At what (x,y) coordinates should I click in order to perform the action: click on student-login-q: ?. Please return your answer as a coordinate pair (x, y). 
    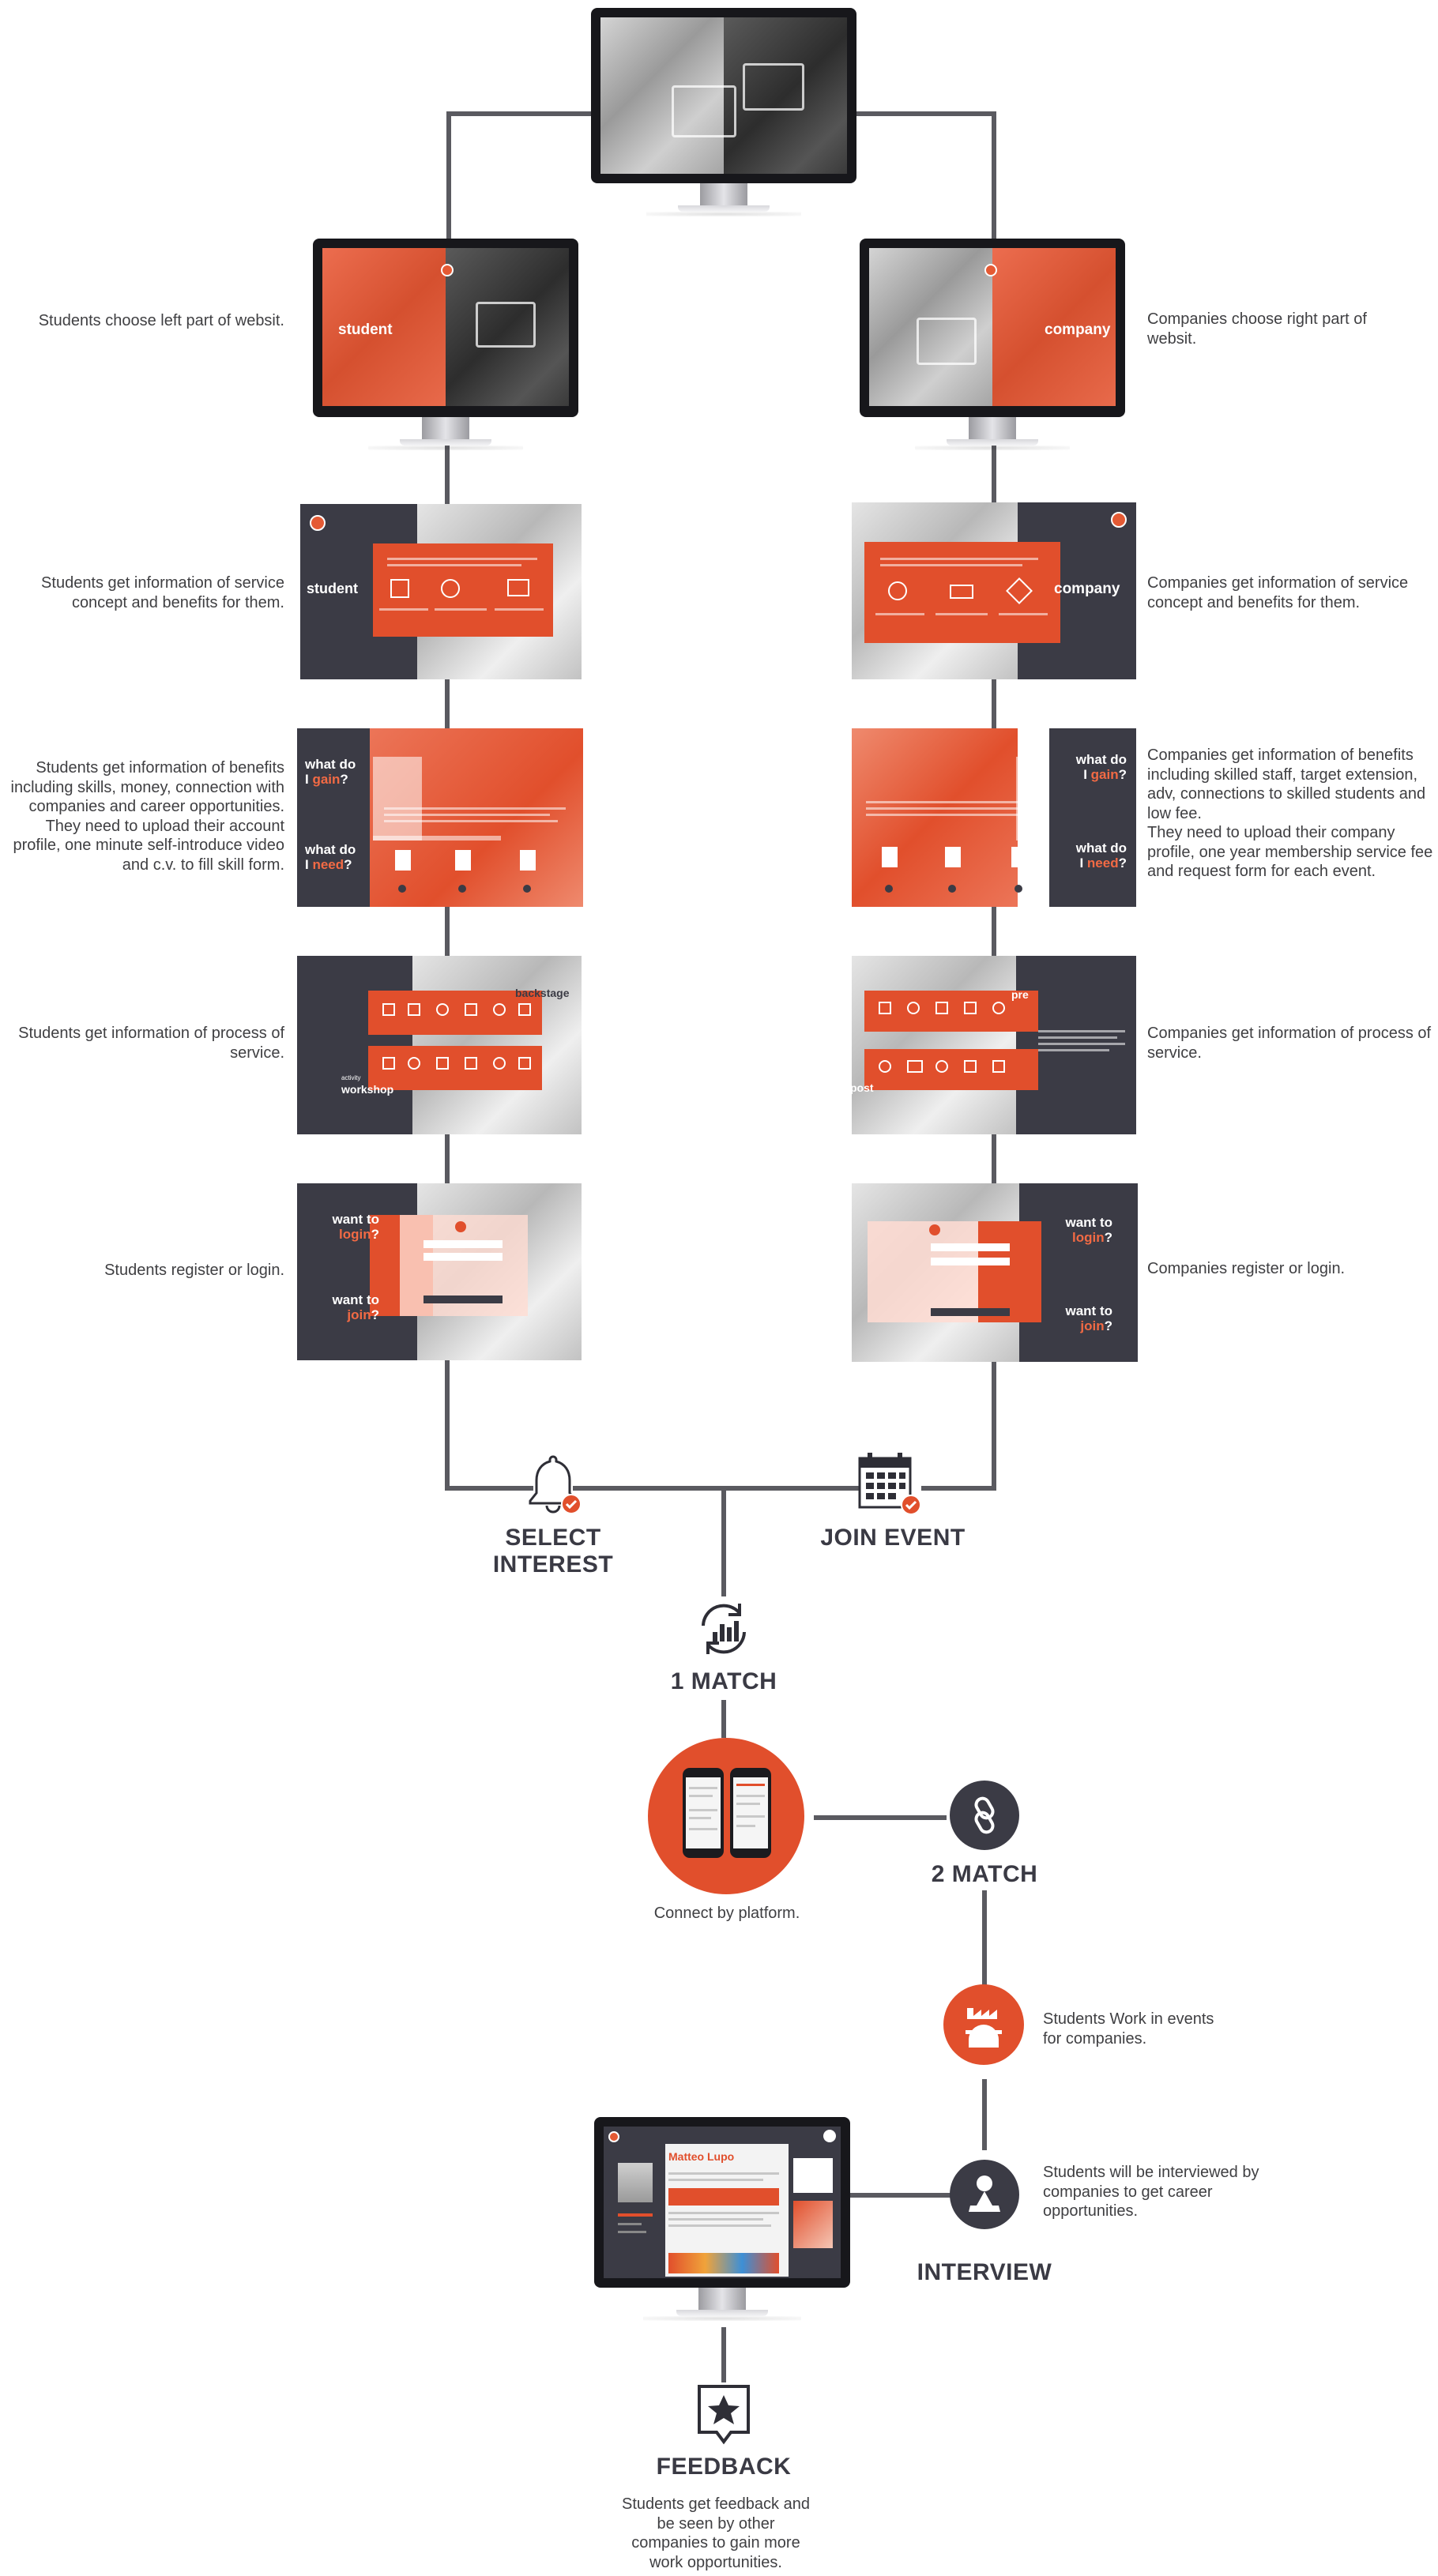
    Looking at the image, I should click on (375, 1234).